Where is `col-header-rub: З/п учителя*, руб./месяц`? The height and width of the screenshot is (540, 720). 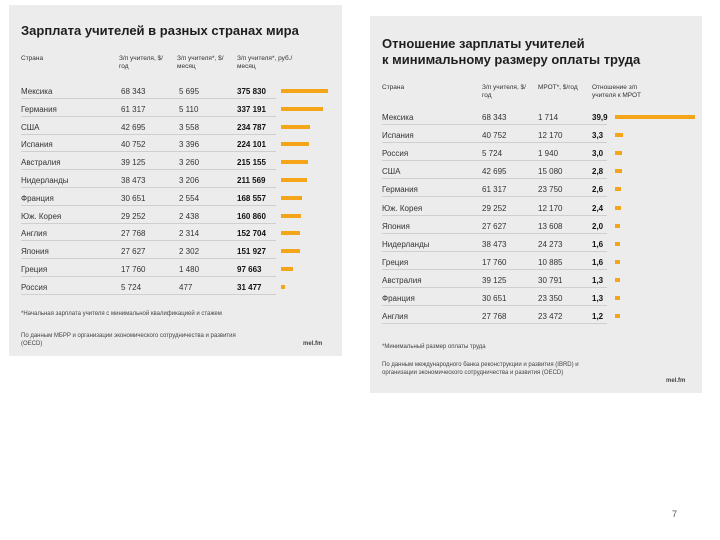 col-header-rub: З/п учителя*, руб./месяц is located at coordinates (265, 62).